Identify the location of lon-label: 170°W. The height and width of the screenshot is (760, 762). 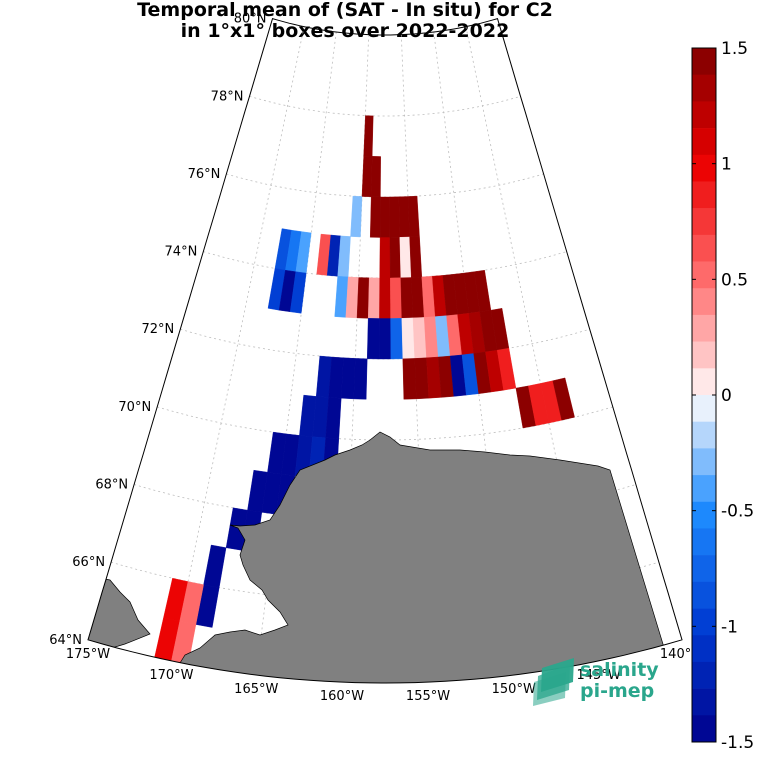
(171, 675).